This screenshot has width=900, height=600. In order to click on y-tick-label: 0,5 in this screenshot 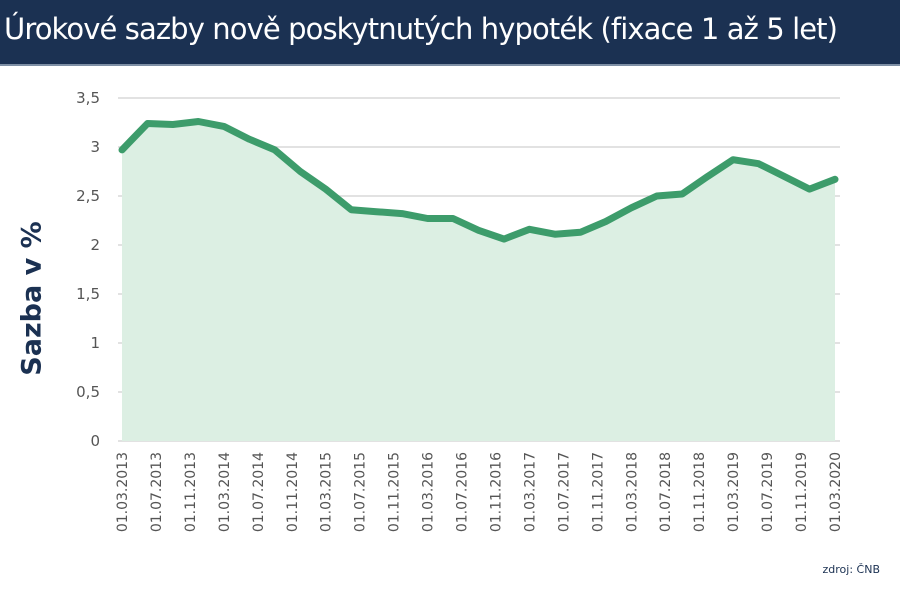, I will do `click(88, 392)`.